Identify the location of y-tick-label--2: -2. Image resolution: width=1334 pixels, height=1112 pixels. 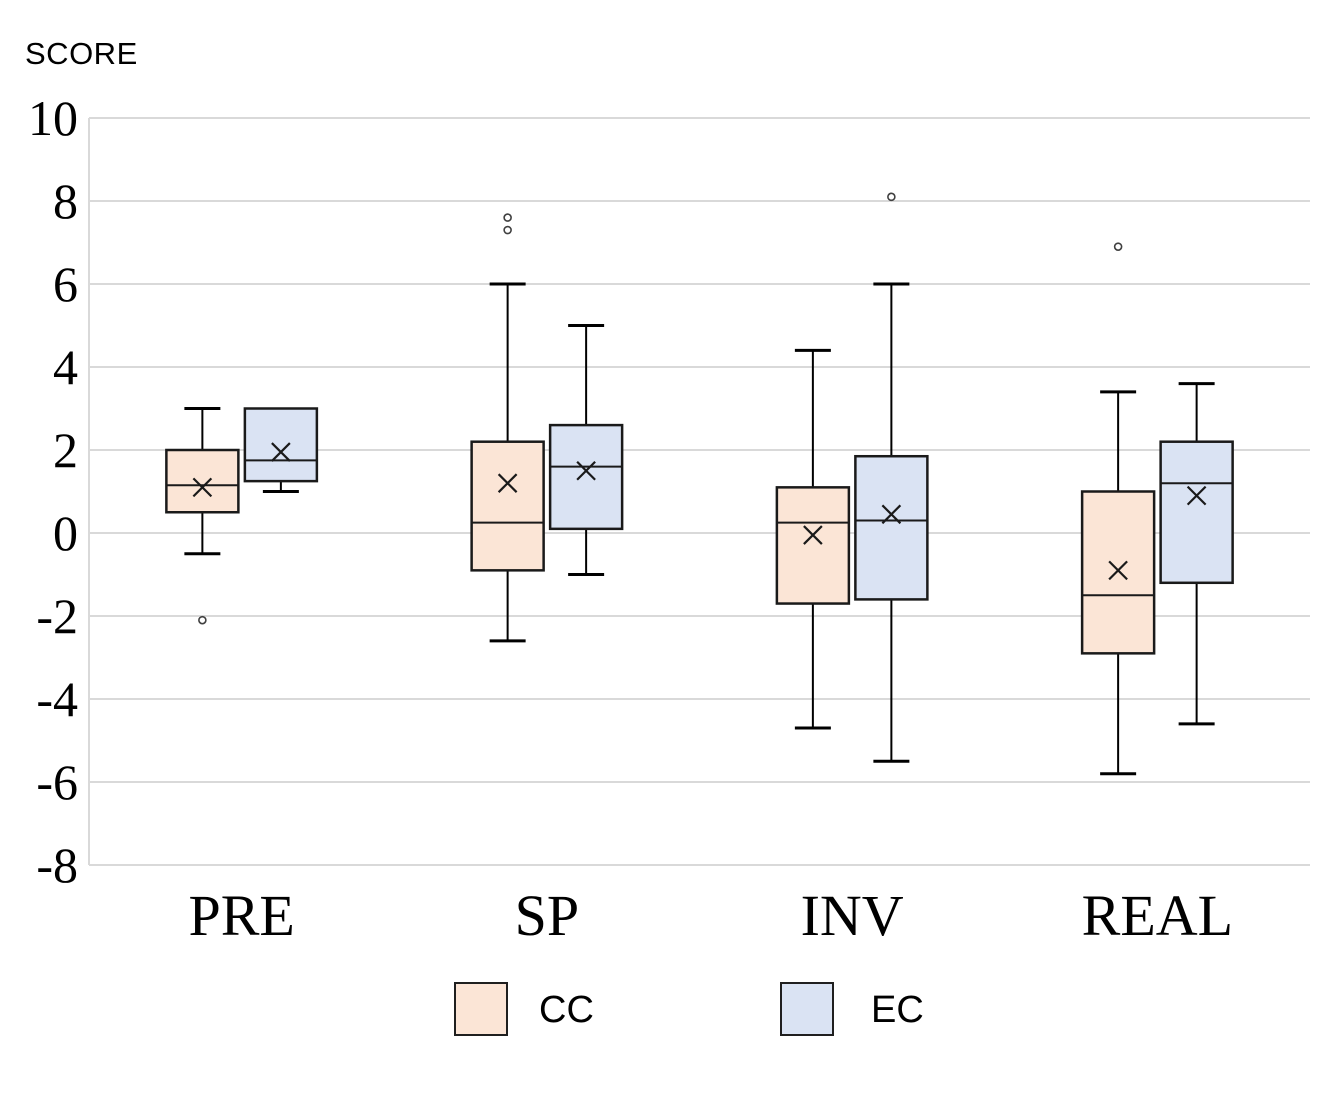
(57, 616).